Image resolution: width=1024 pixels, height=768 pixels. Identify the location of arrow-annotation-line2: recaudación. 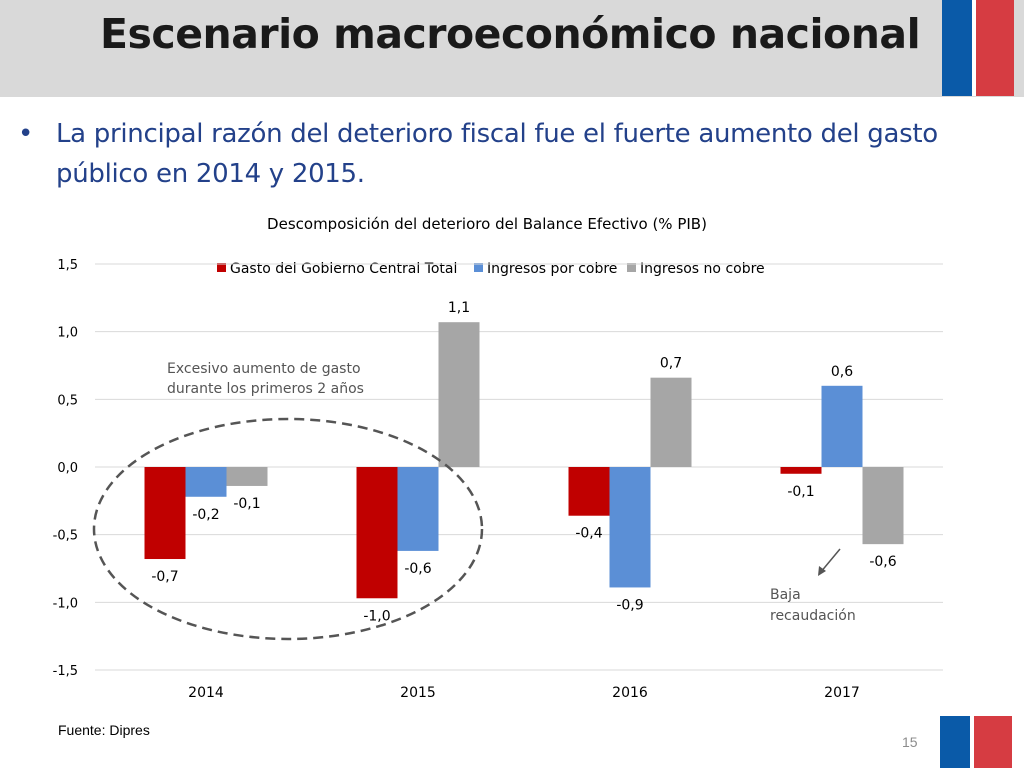
(813, 616).